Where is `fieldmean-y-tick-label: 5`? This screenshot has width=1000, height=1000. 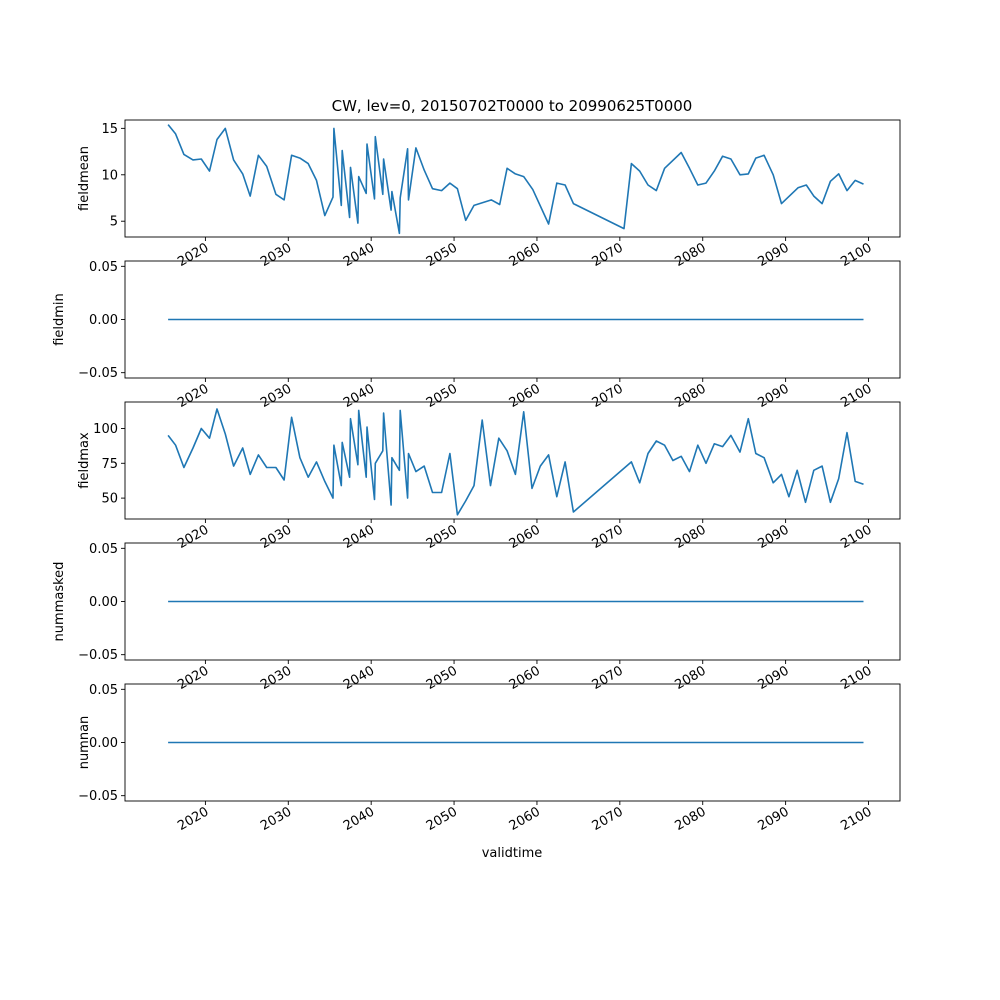
fieldmean-y-tick-label: 5 is located at coordinates (114, 222).